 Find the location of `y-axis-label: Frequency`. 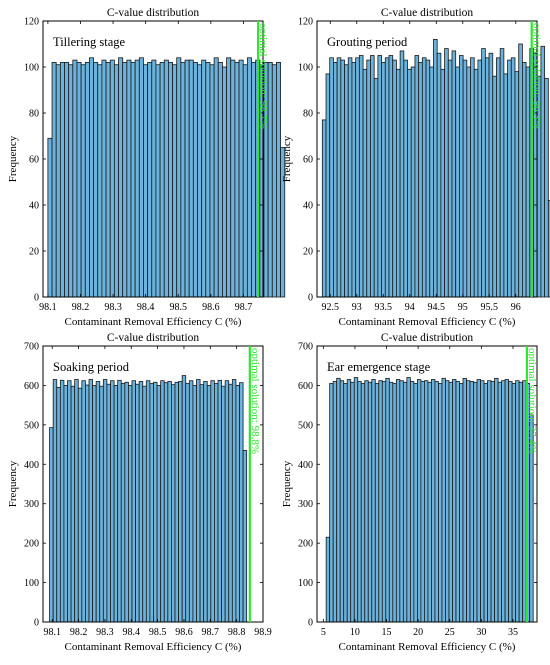

y-axis-label: Frequency is located at coordinates (13, 158).